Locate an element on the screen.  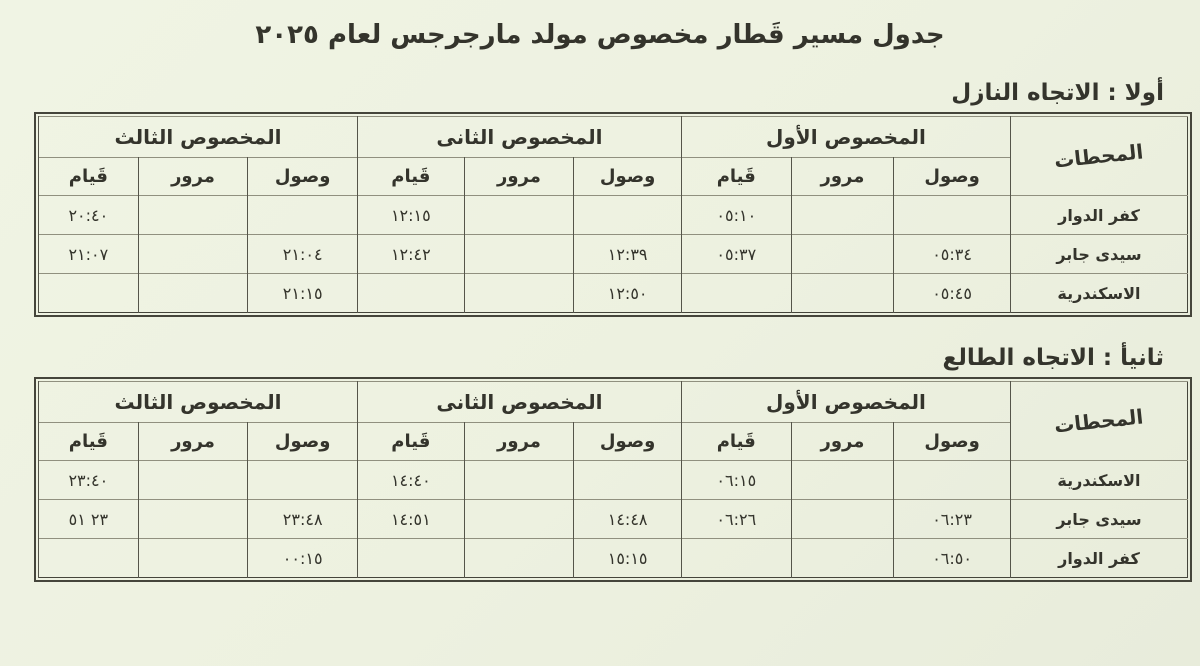
table-row: كفر الدوار ٠٦:٥٠ ١٥:١٥ ٠٠:١٥ is located at coordinates (613, 558).